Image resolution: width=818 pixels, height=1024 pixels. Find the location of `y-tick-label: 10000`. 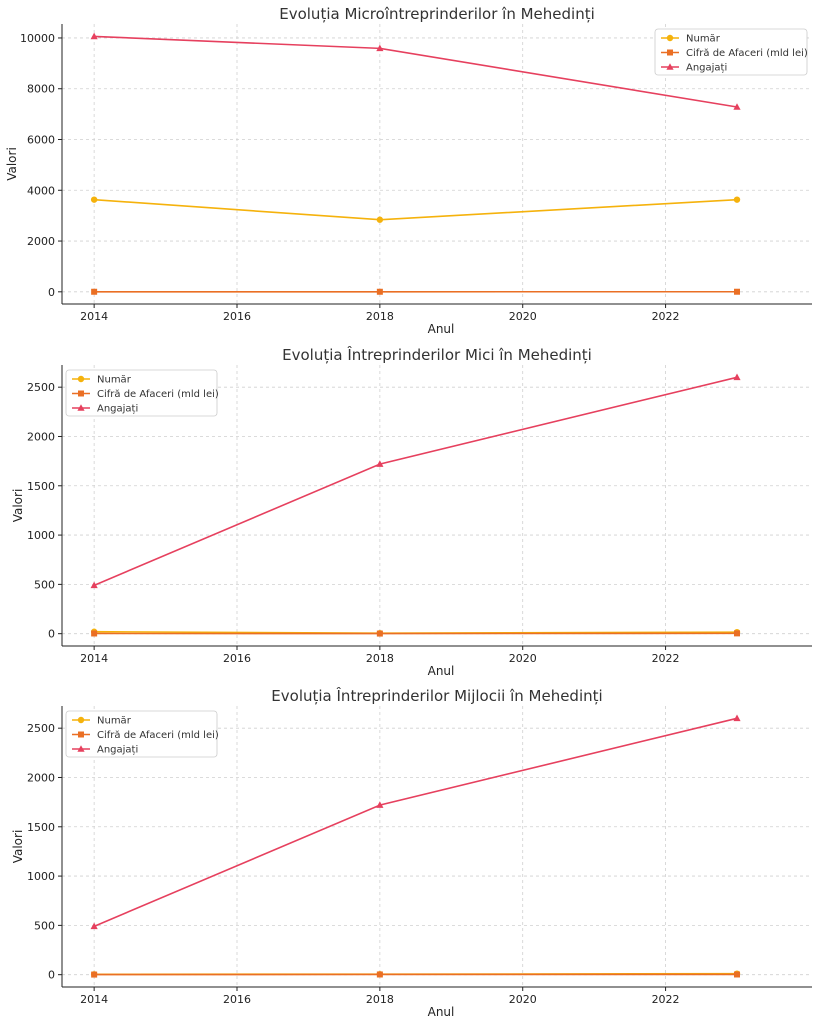

y-tick-label: 10000 is located at coordinates (37, 38).